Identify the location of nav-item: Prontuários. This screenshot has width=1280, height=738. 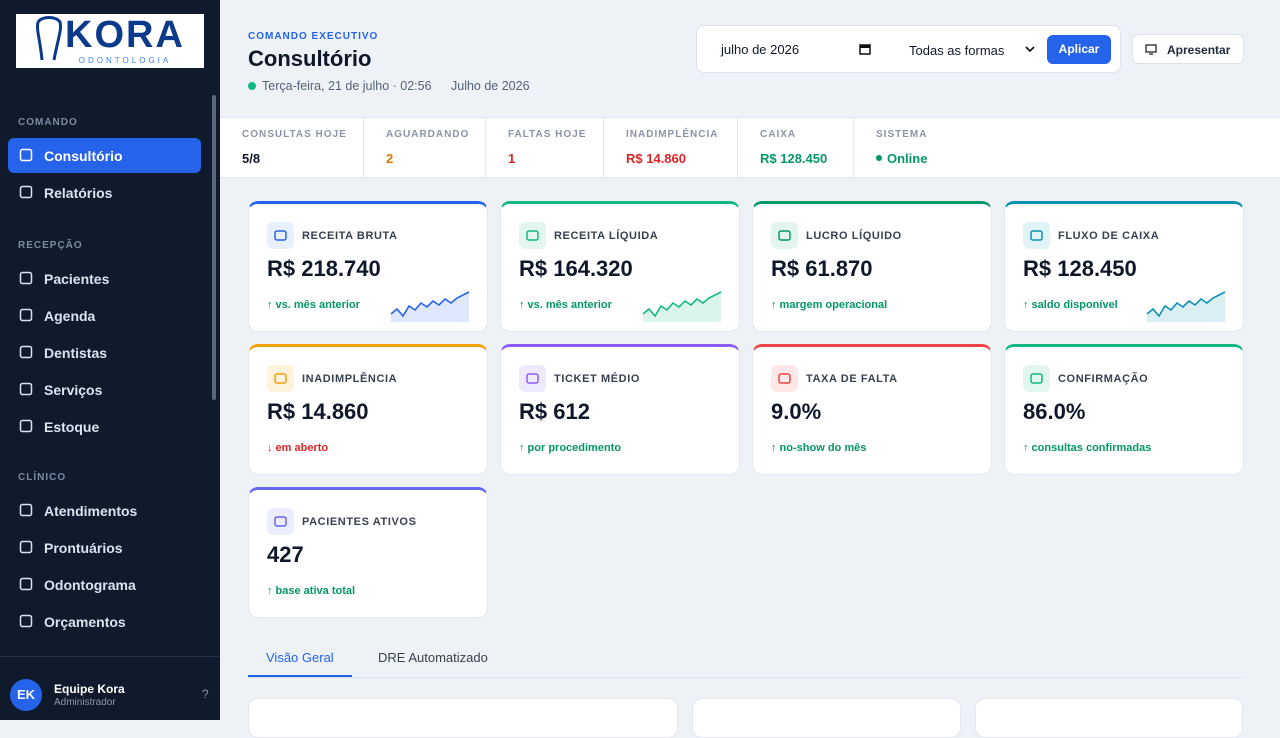
(104, 547).